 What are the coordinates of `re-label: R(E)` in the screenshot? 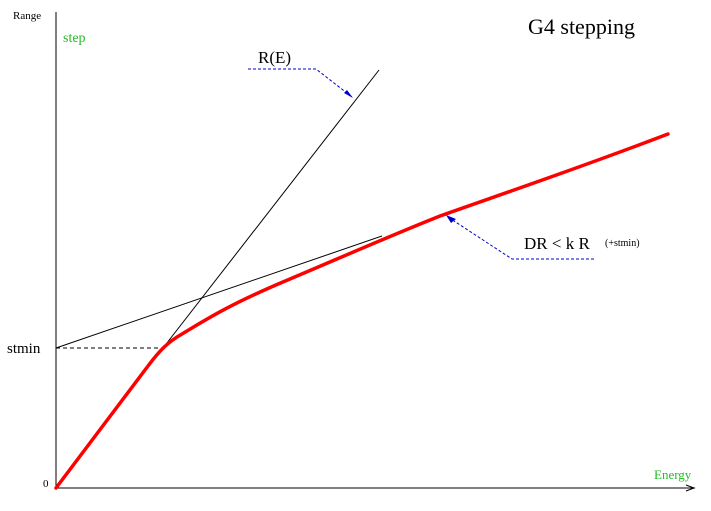 It's located at (275, 57).